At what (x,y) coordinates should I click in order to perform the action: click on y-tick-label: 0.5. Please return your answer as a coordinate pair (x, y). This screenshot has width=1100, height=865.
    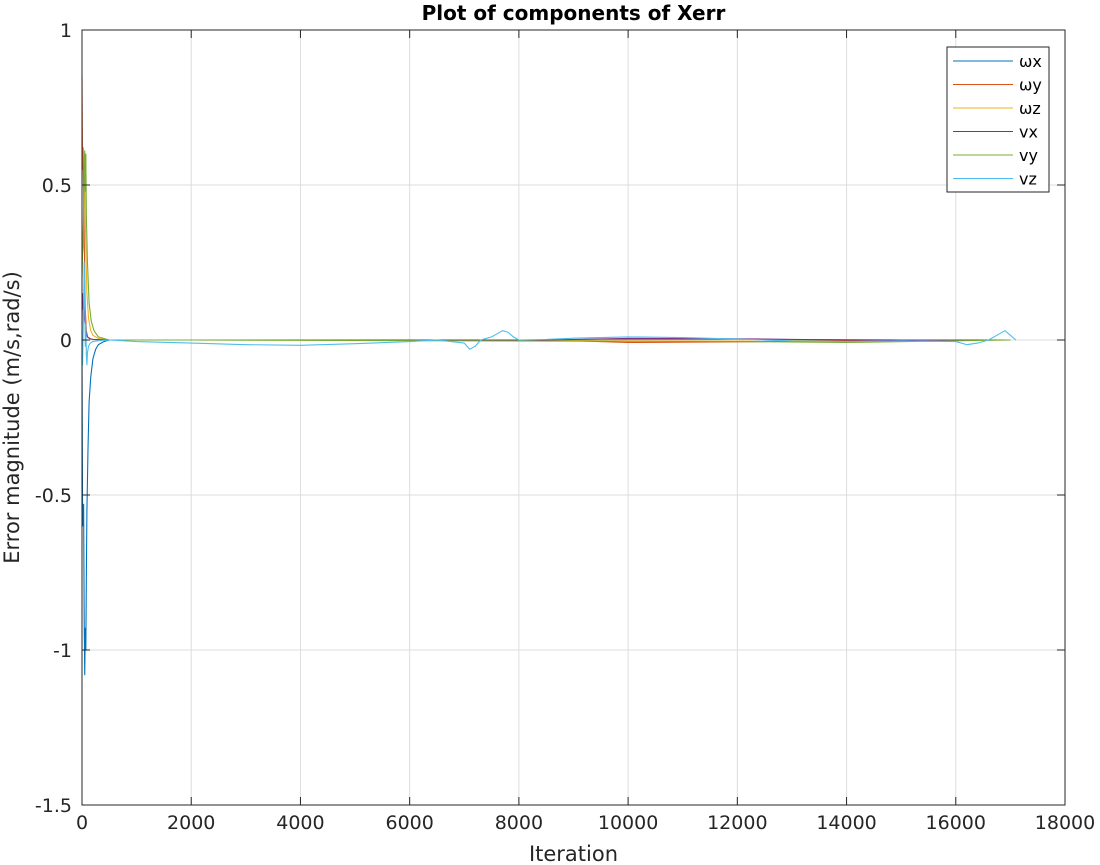
    Looking at the image, I should click on (57, 186).